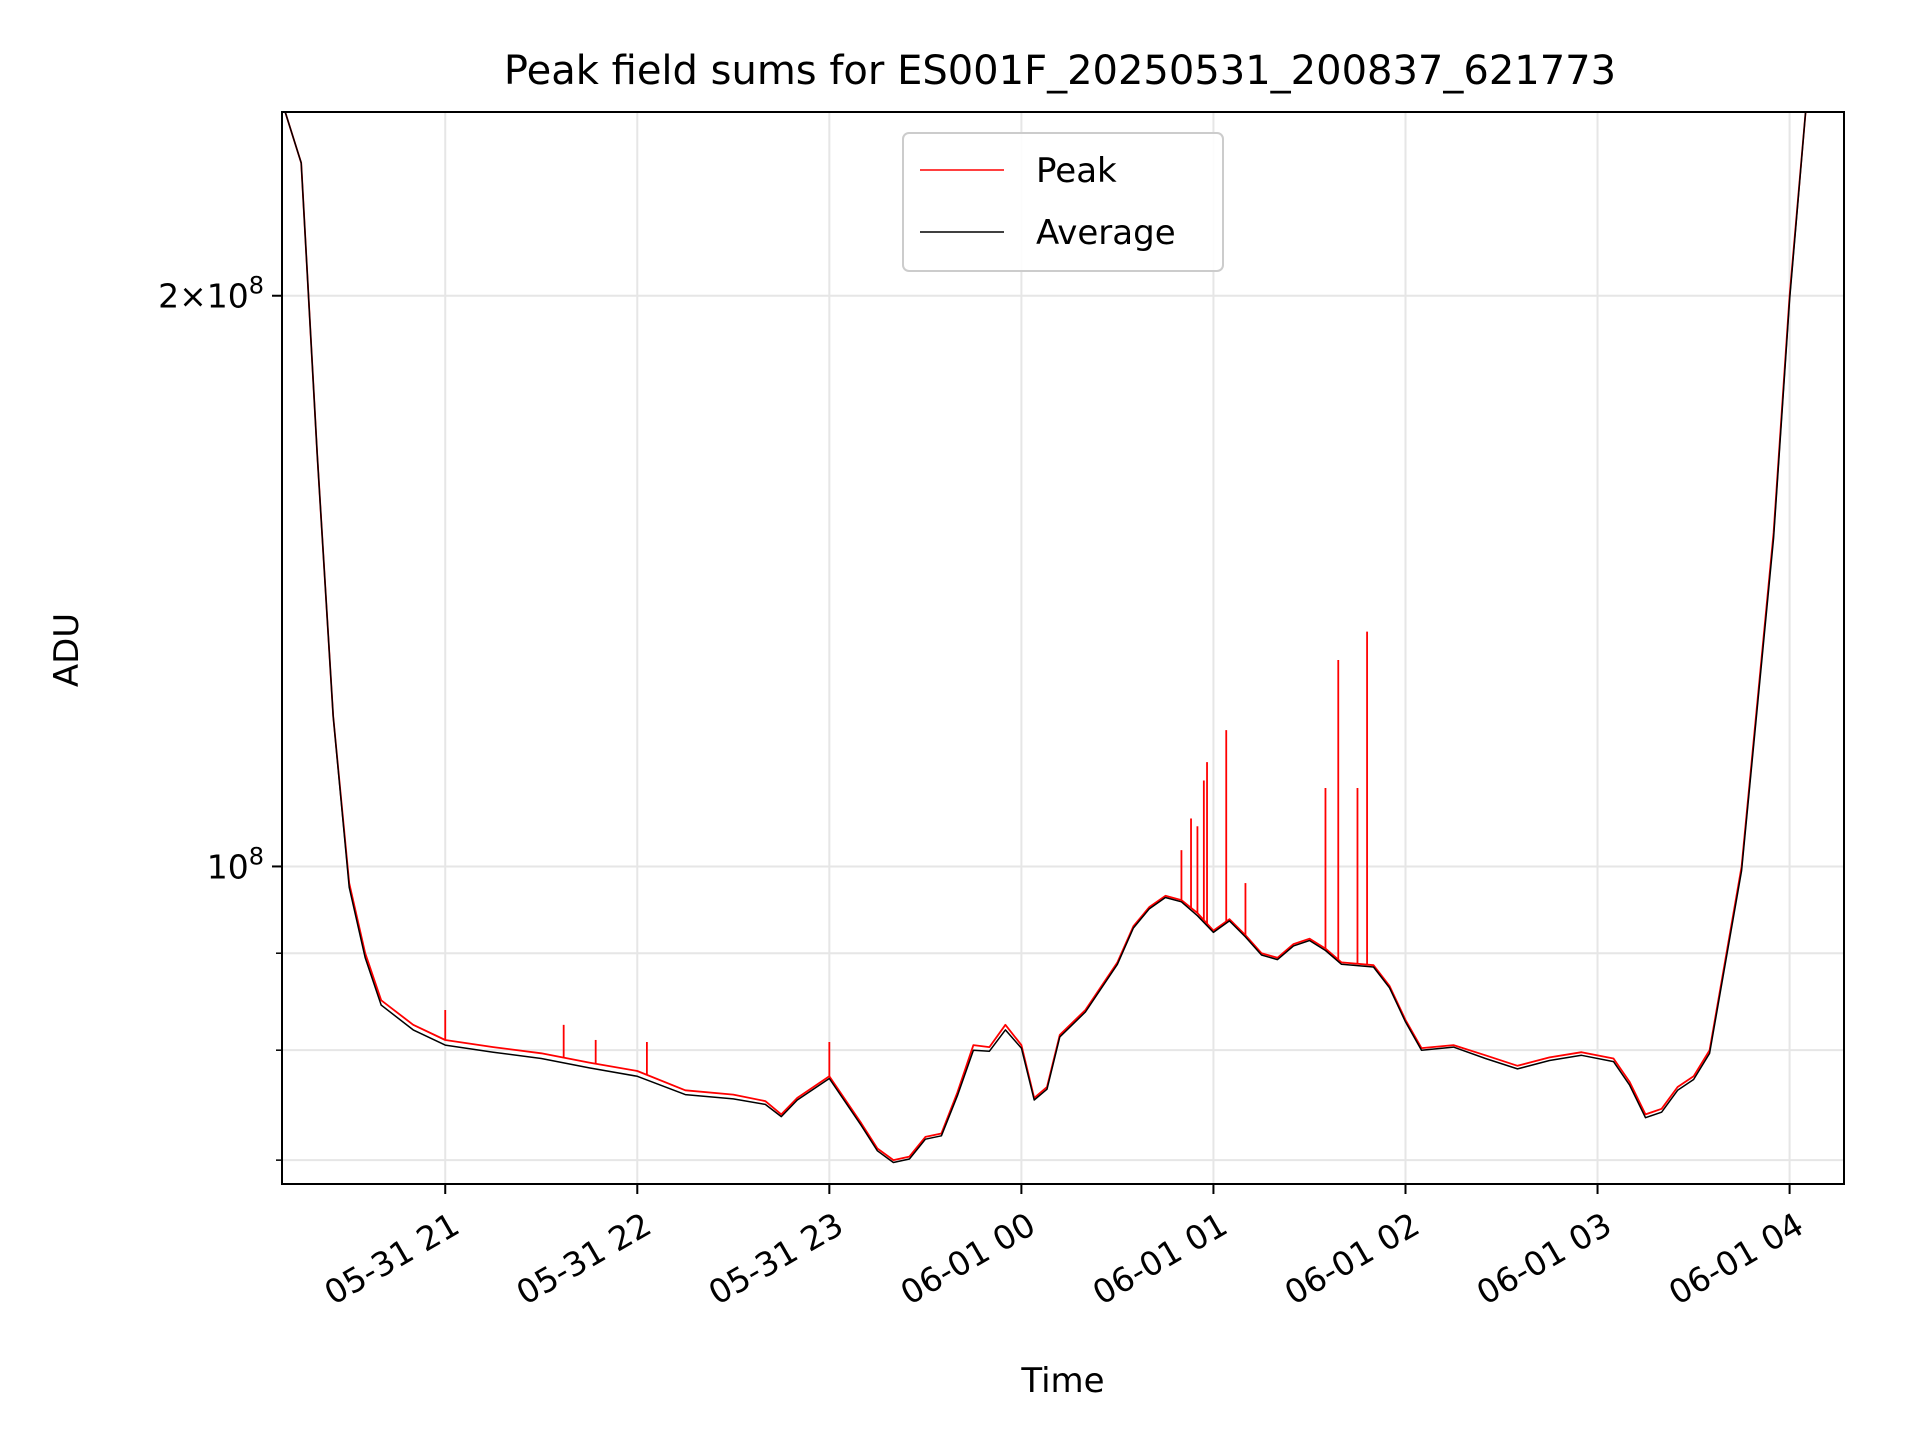 The height and width of the screenshot is (1440, 1920). What do you see at coordinates (235, 864) in the screenshot?
I see `y-tick-label: 108` at bounding box center [235, 864].